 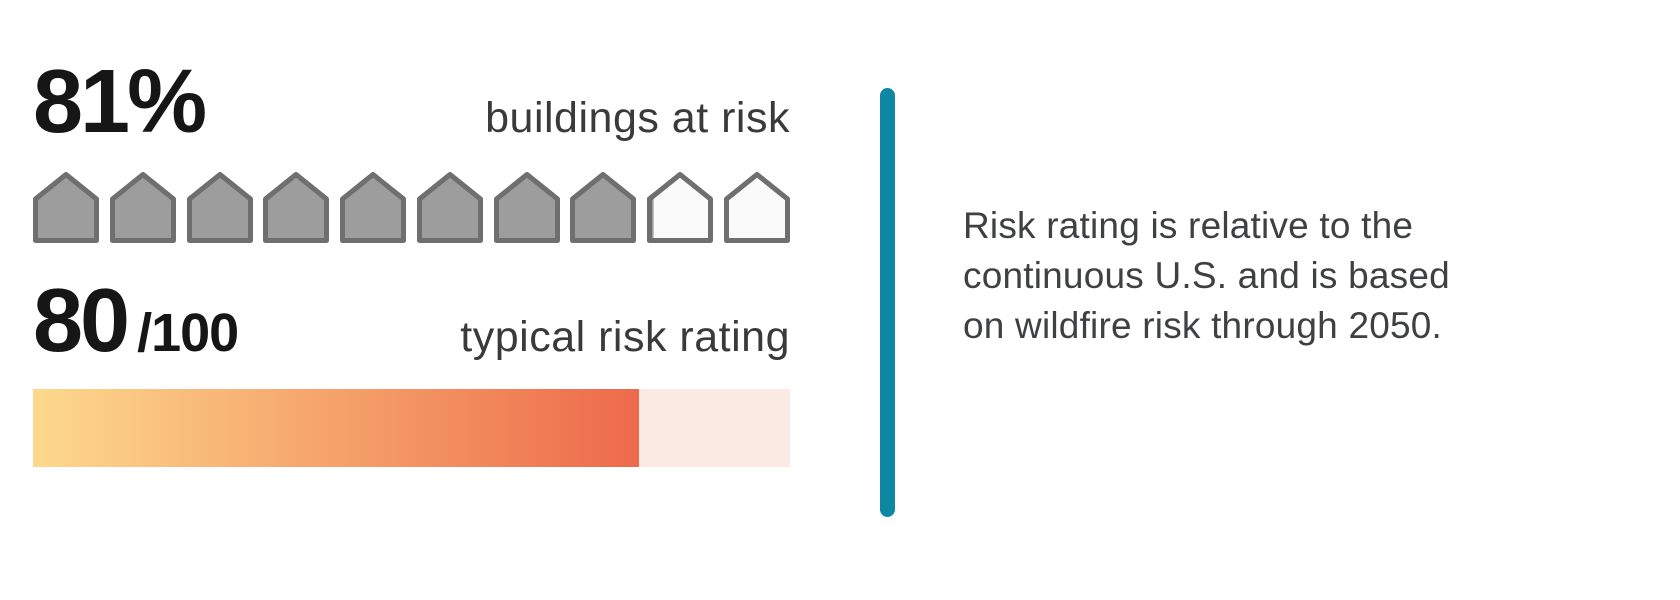 What do you see at coordinates (136, 321) in the screenshot?
I see `risk-rating-value-group: 80 /100` at bounding box center [136, 321].